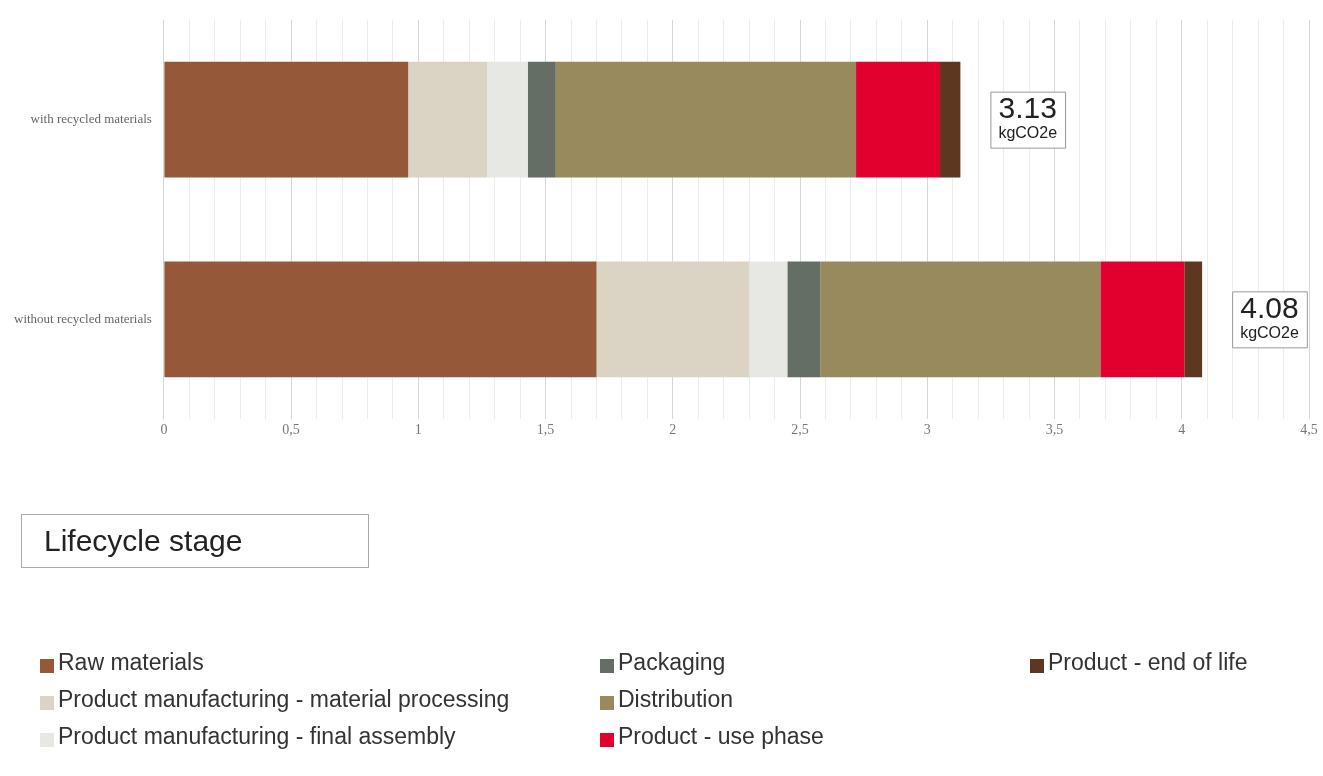 The height and width of the screenshot is (776, 1323). Describe the element at coordinates (284, 699) in the screenshot. I see `legend-label: Product manufacturing - material processing` at that location.